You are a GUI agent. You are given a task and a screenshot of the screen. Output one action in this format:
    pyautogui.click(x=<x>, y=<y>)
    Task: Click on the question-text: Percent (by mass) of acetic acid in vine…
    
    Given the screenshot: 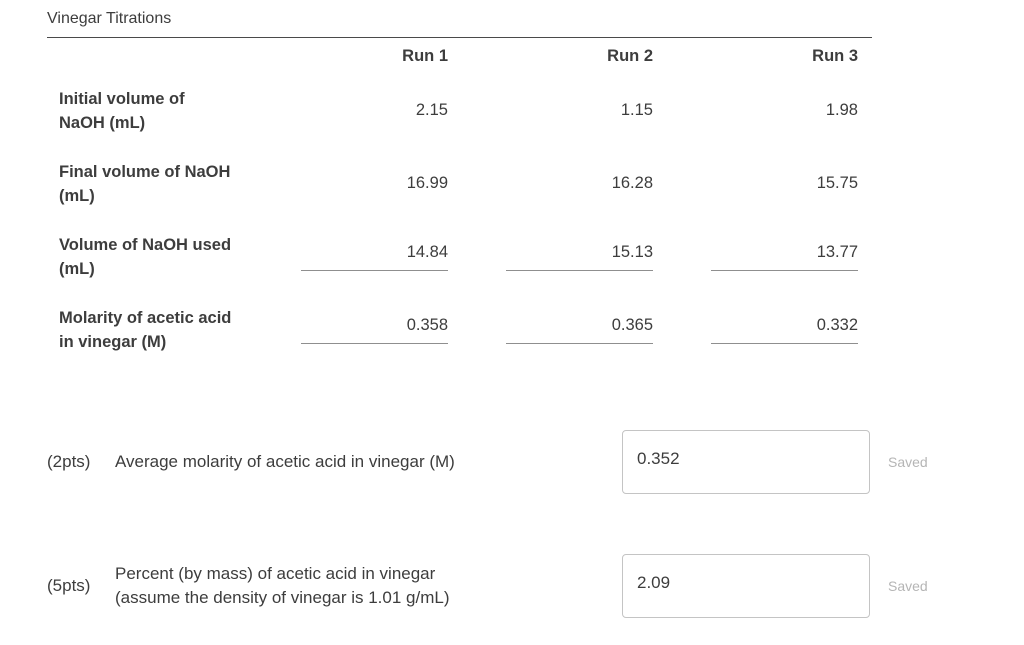 What is the action you would take?
    pyautogui.click(x=282, y=585)
    